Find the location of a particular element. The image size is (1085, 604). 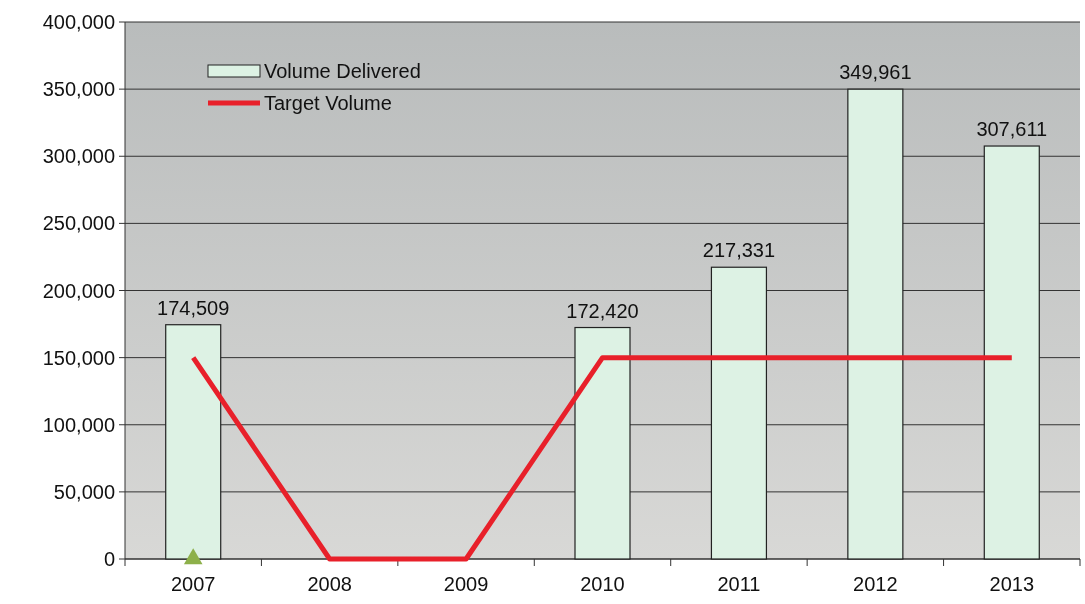

data-label: 217,331 is located at coordinates (739, 250).